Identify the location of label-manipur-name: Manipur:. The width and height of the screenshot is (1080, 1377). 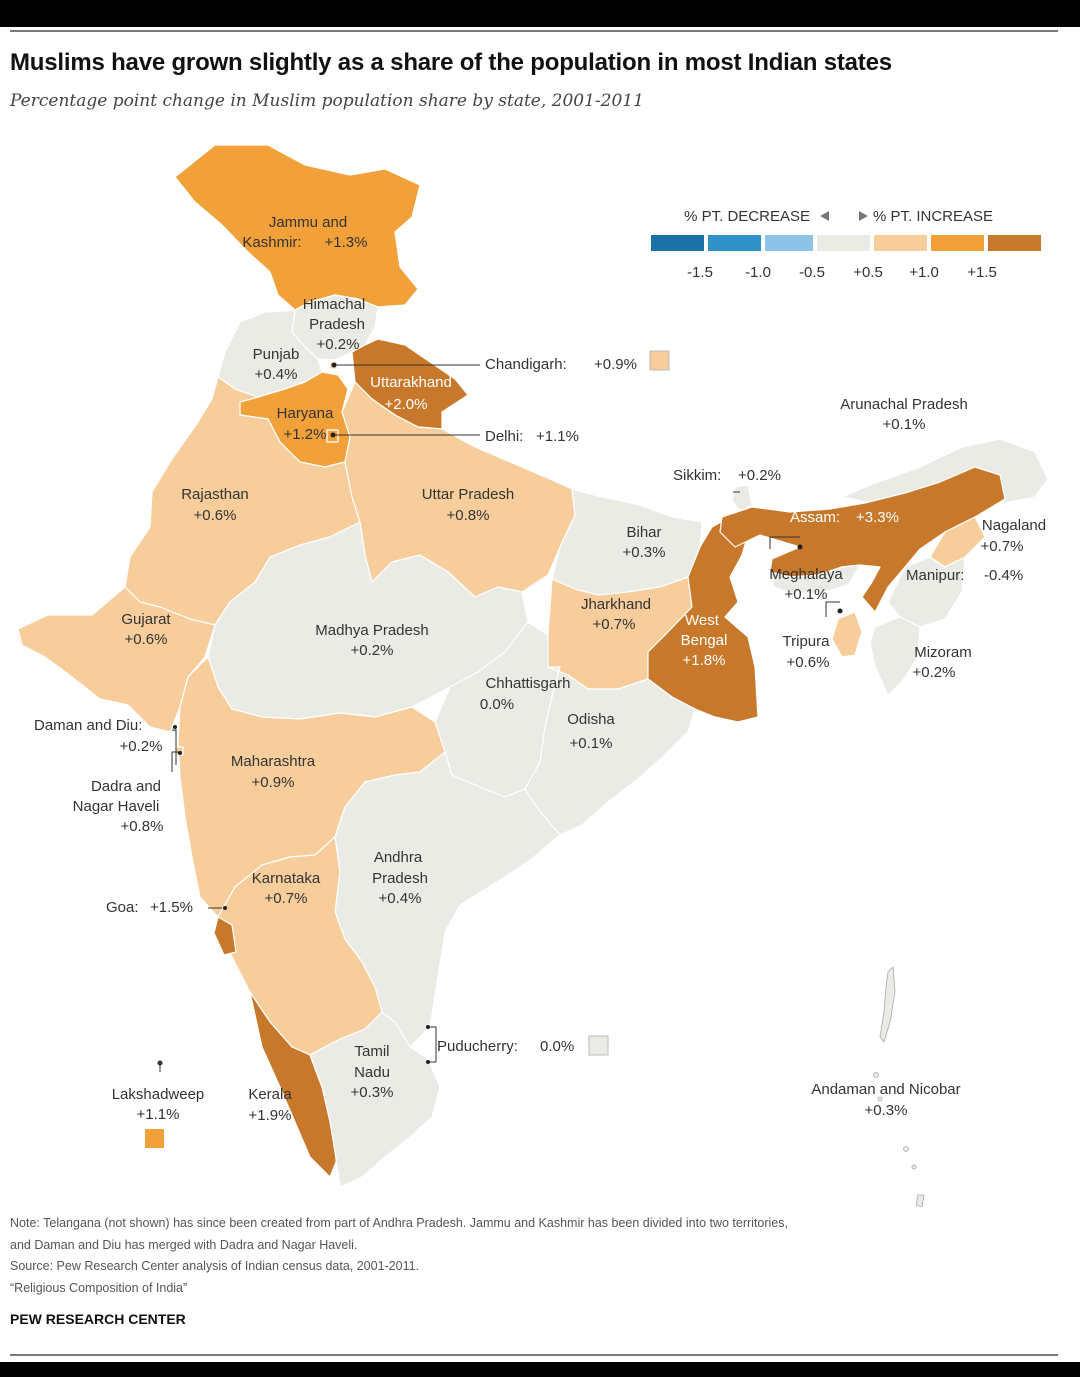
(935, 575).